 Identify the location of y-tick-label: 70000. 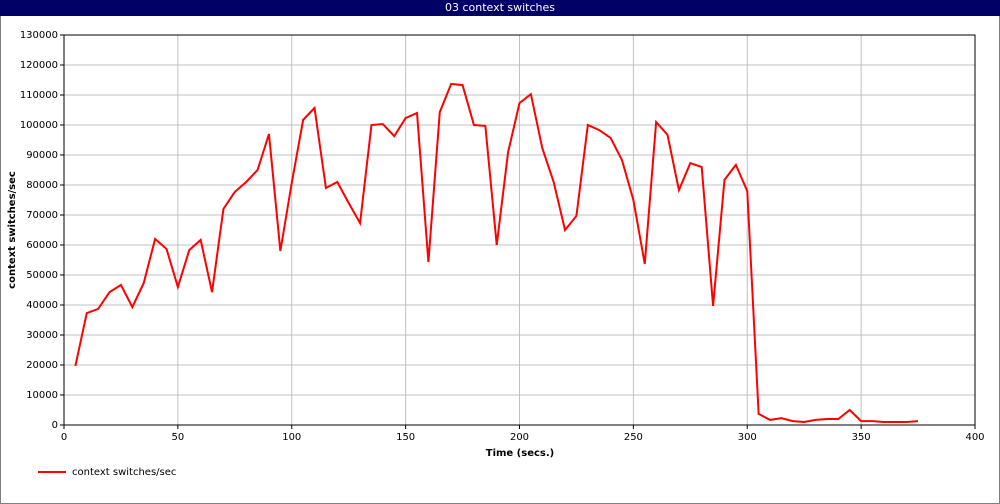
(42, 215).